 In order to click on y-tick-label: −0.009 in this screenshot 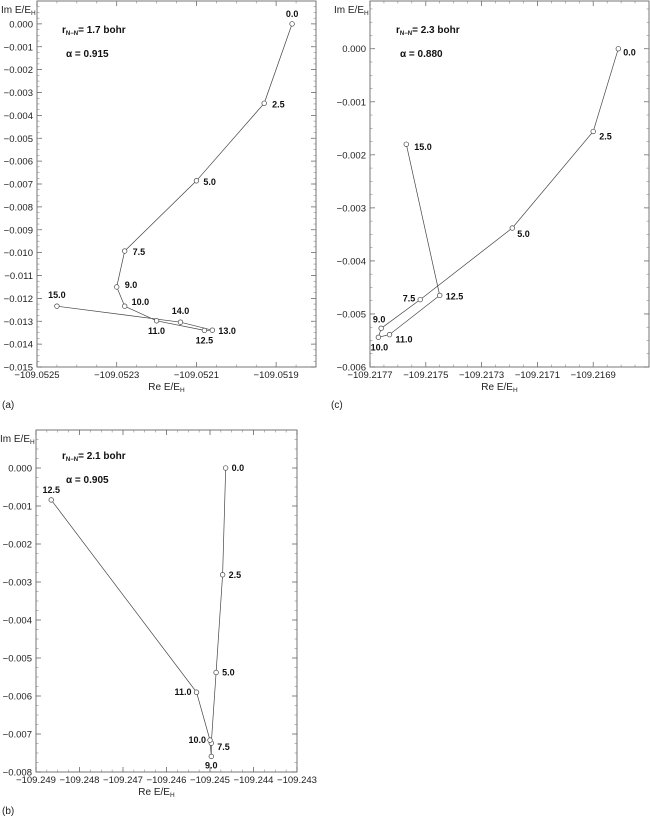, I will do `click(18, 230)`.